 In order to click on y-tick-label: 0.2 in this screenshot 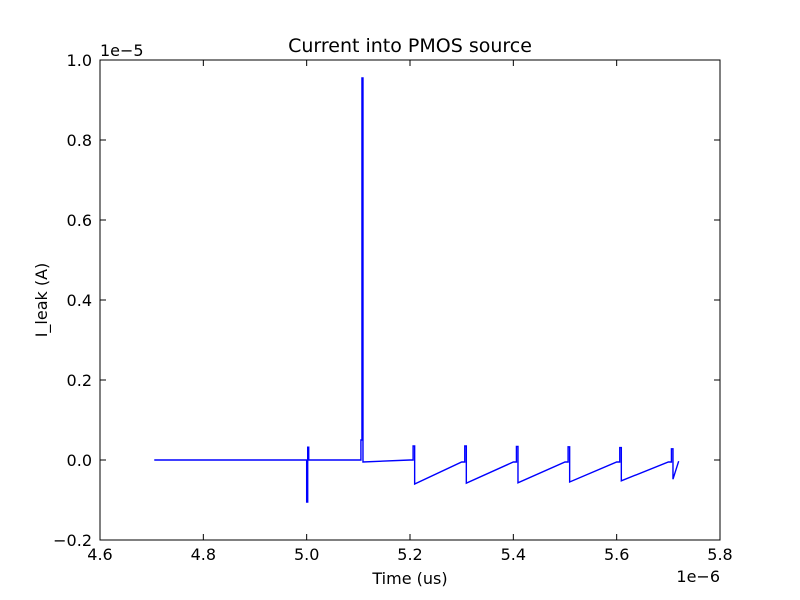, I will do `click(79, 380)`.